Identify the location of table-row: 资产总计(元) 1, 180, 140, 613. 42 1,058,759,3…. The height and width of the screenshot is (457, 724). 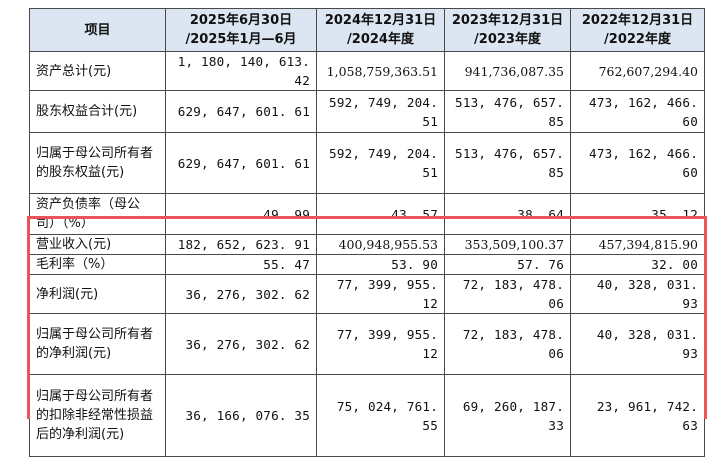
(367, 71).